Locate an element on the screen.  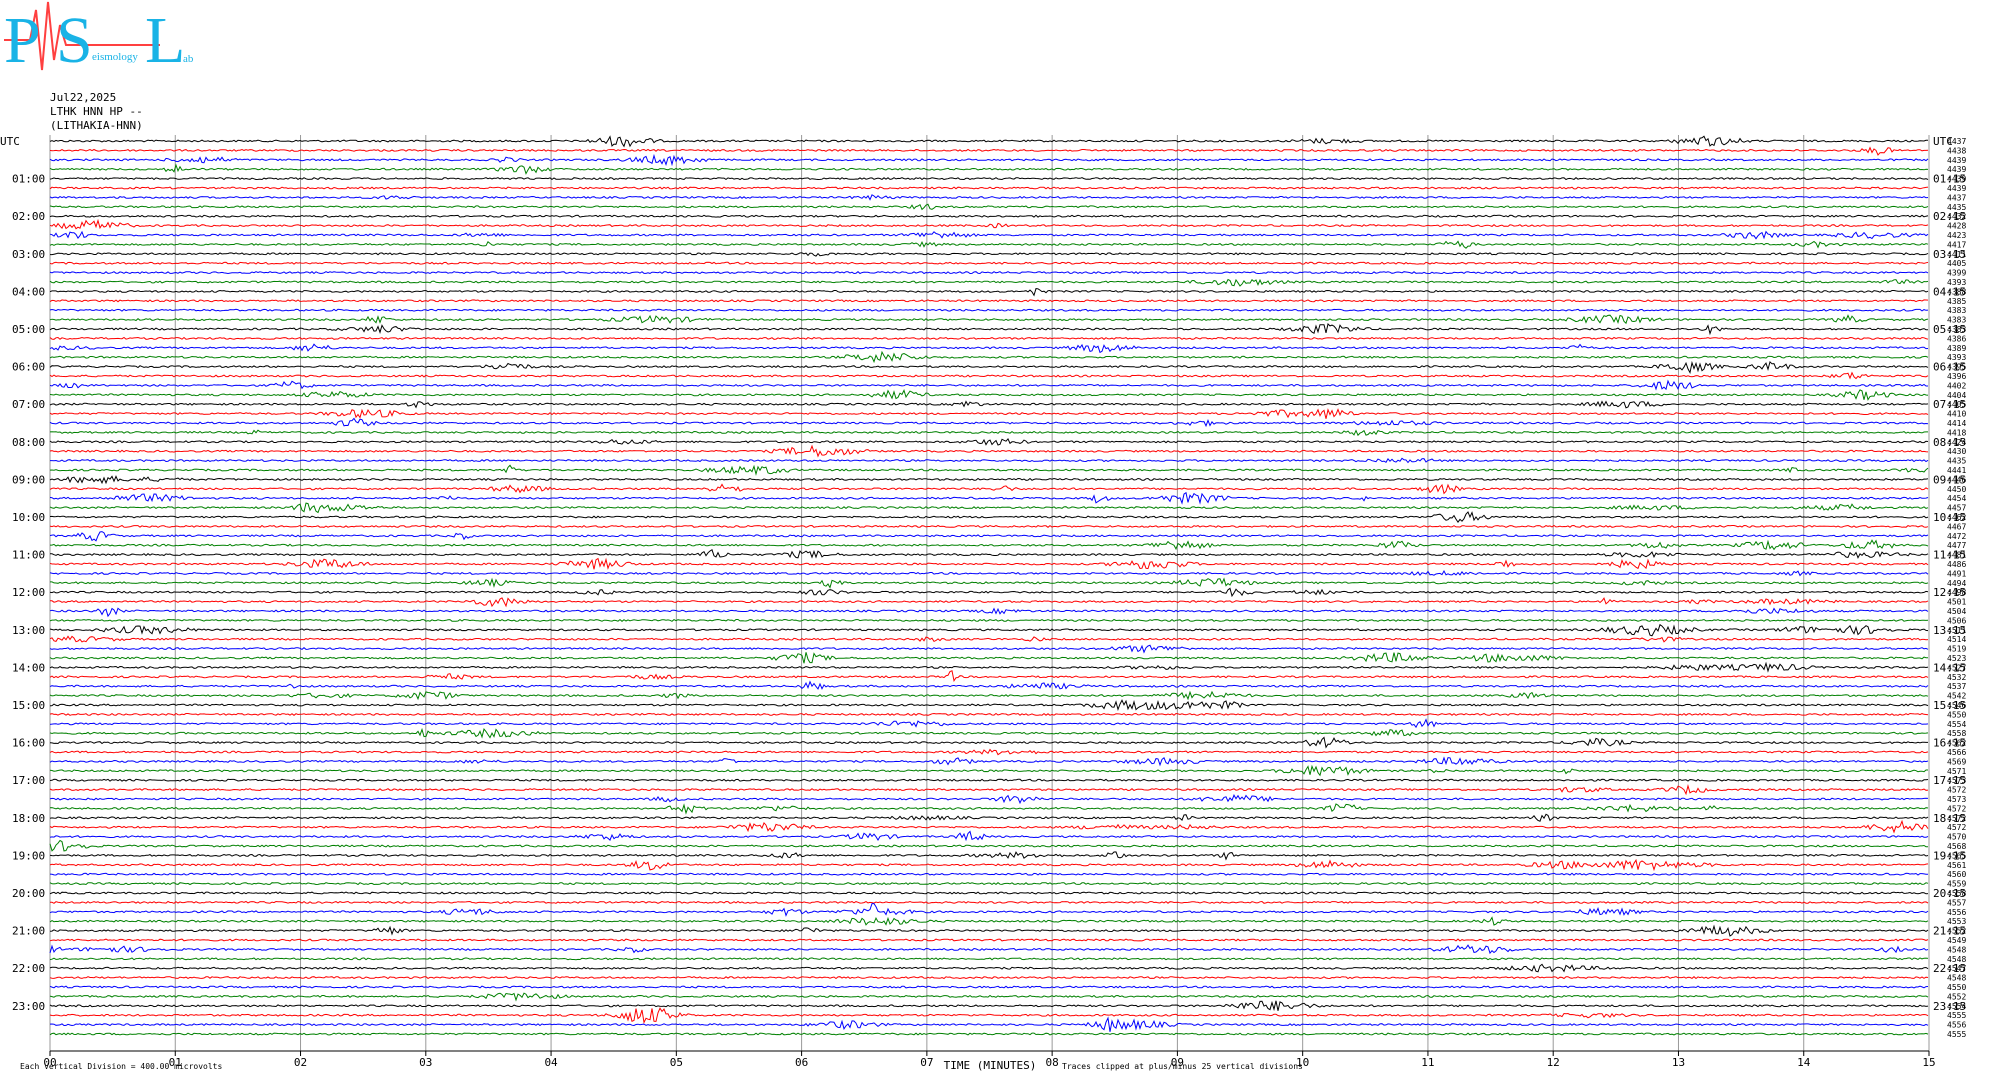
x-tick-label: 12 is located at coordinates (1553, 1062).